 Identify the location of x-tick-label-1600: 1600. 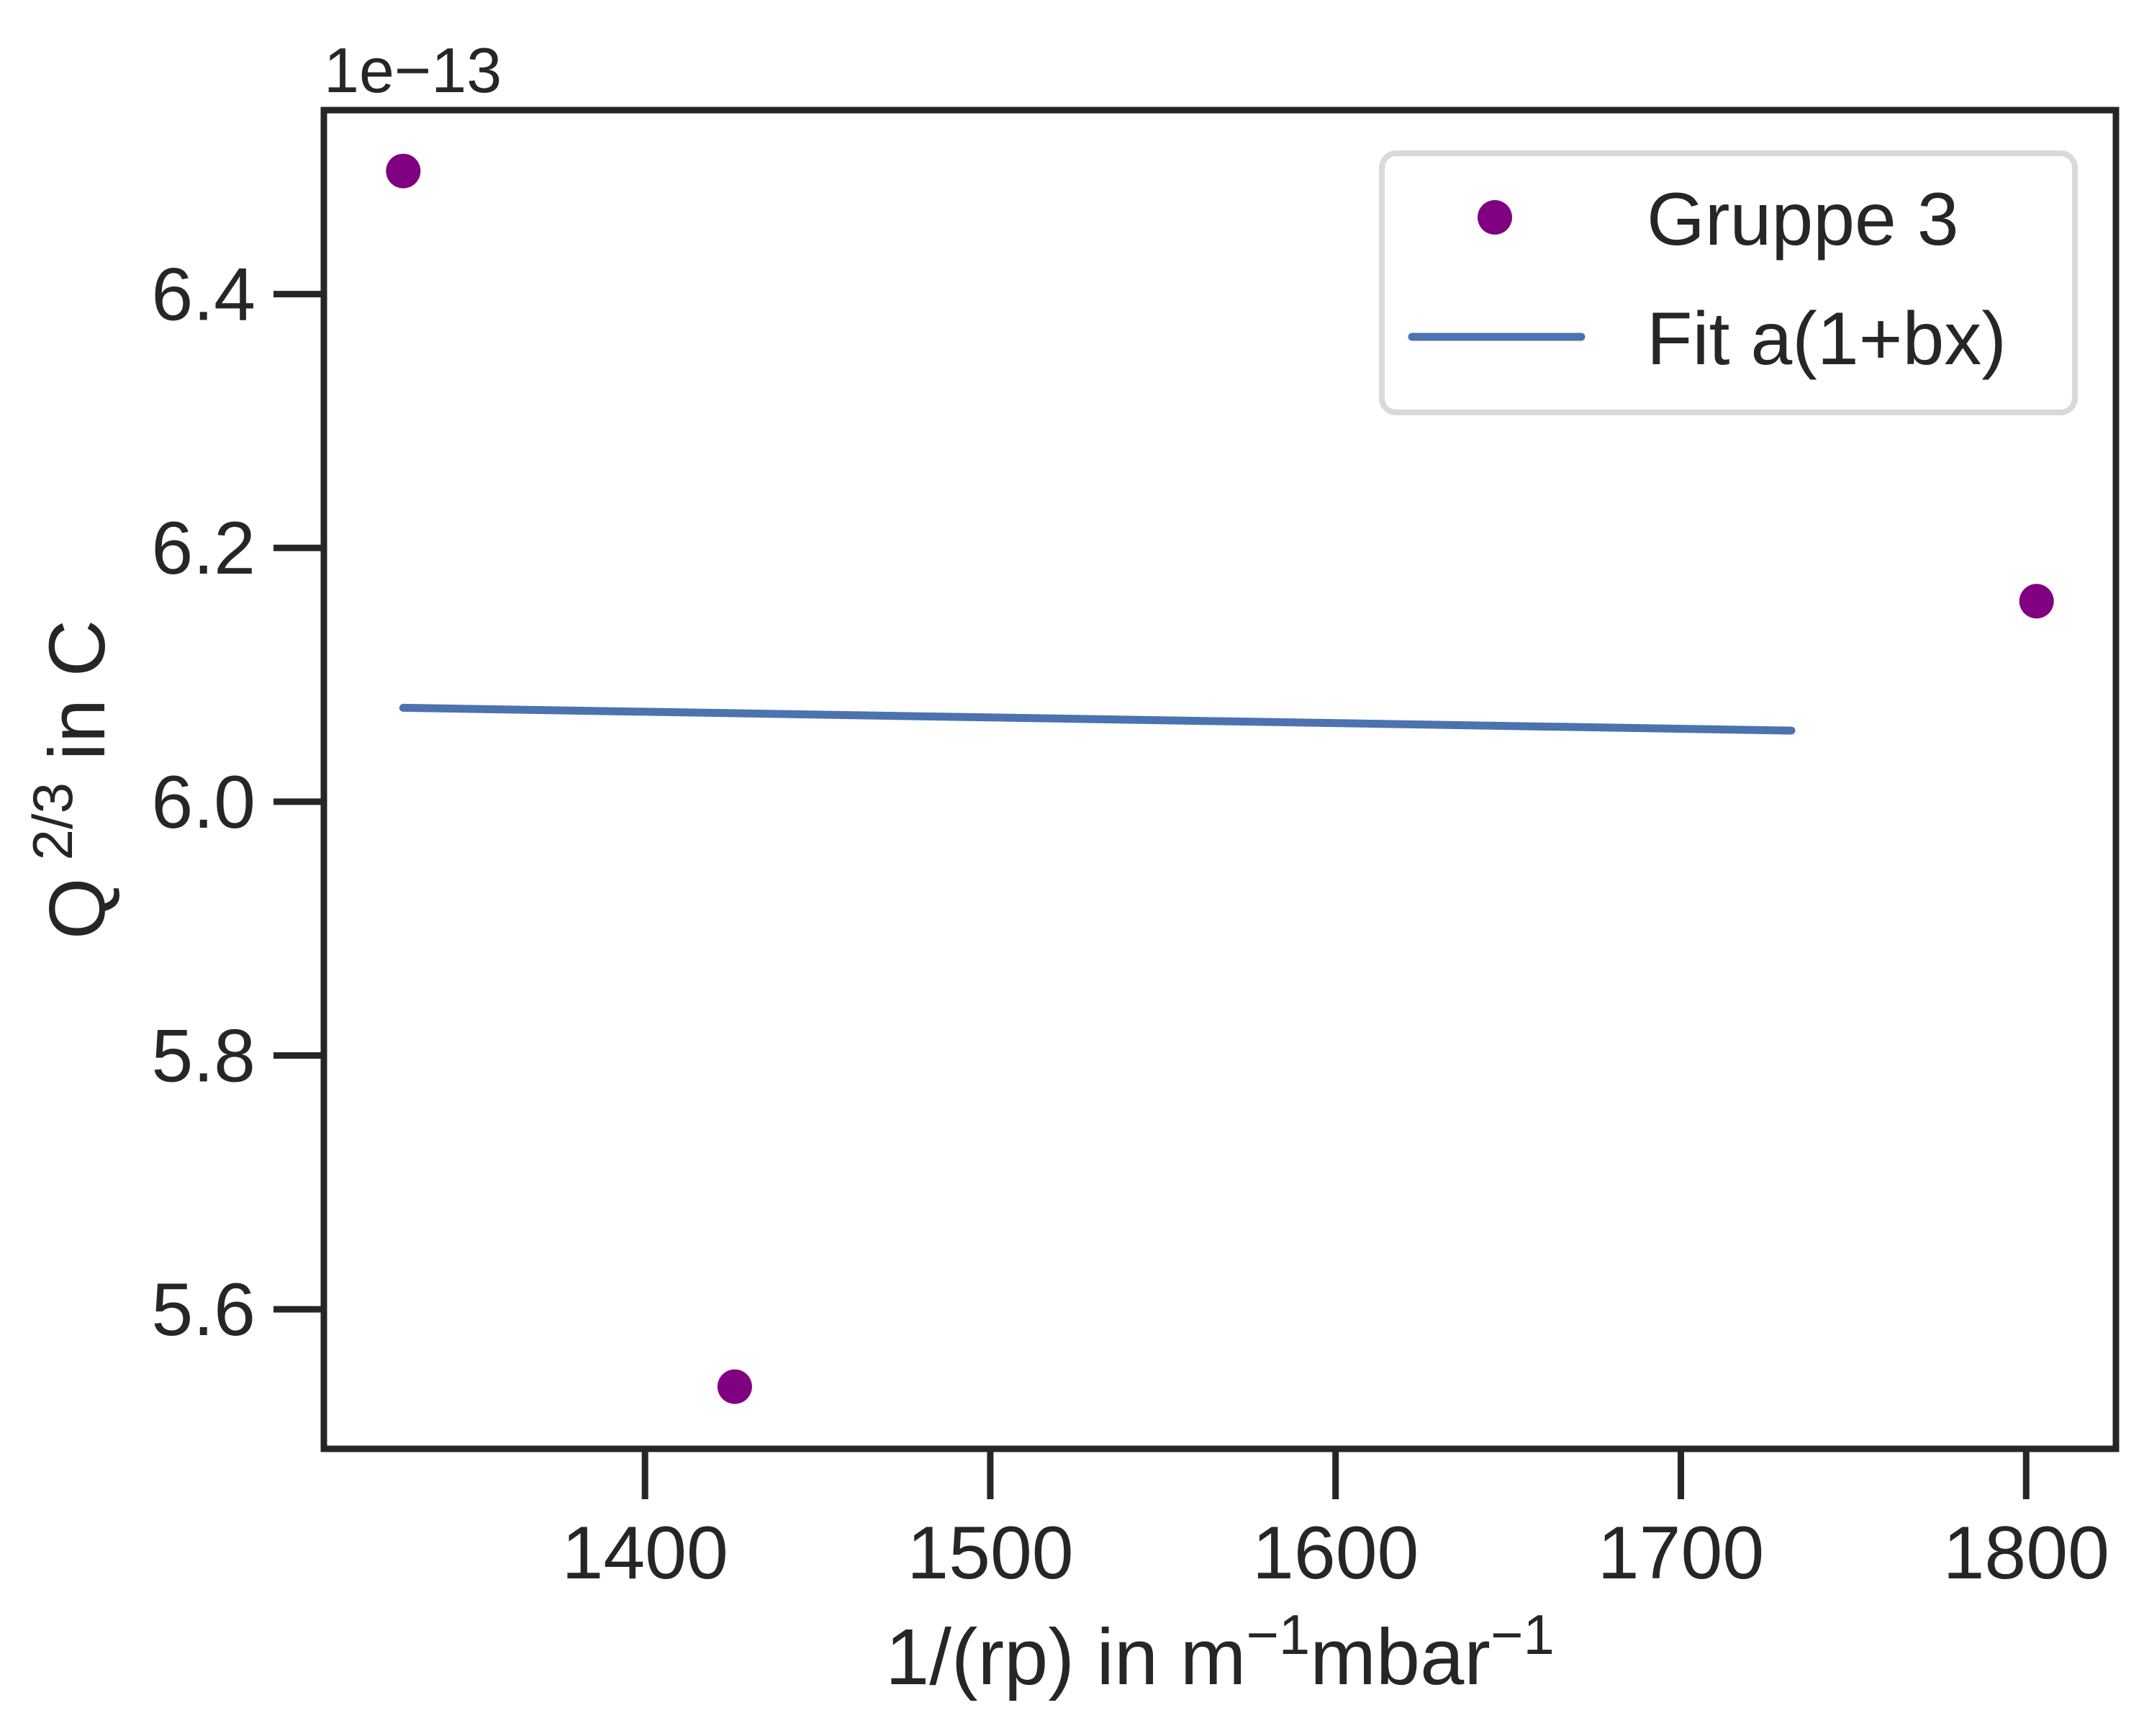
(1335, 1553).